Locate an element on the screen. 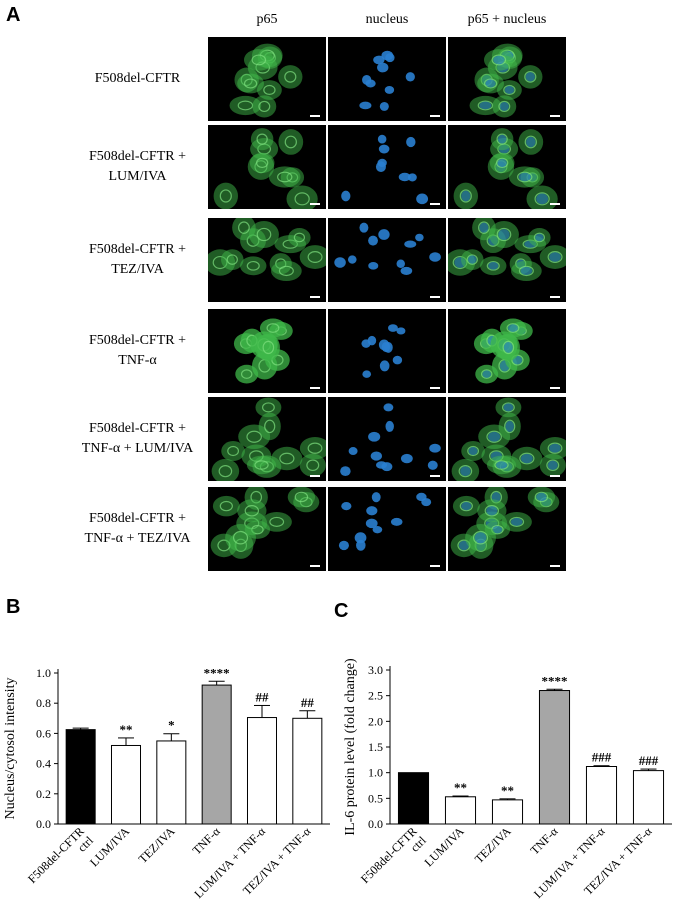 The width and height of the screenshot is (678, 902). significance-label: * is located at coordinates (171, 725).